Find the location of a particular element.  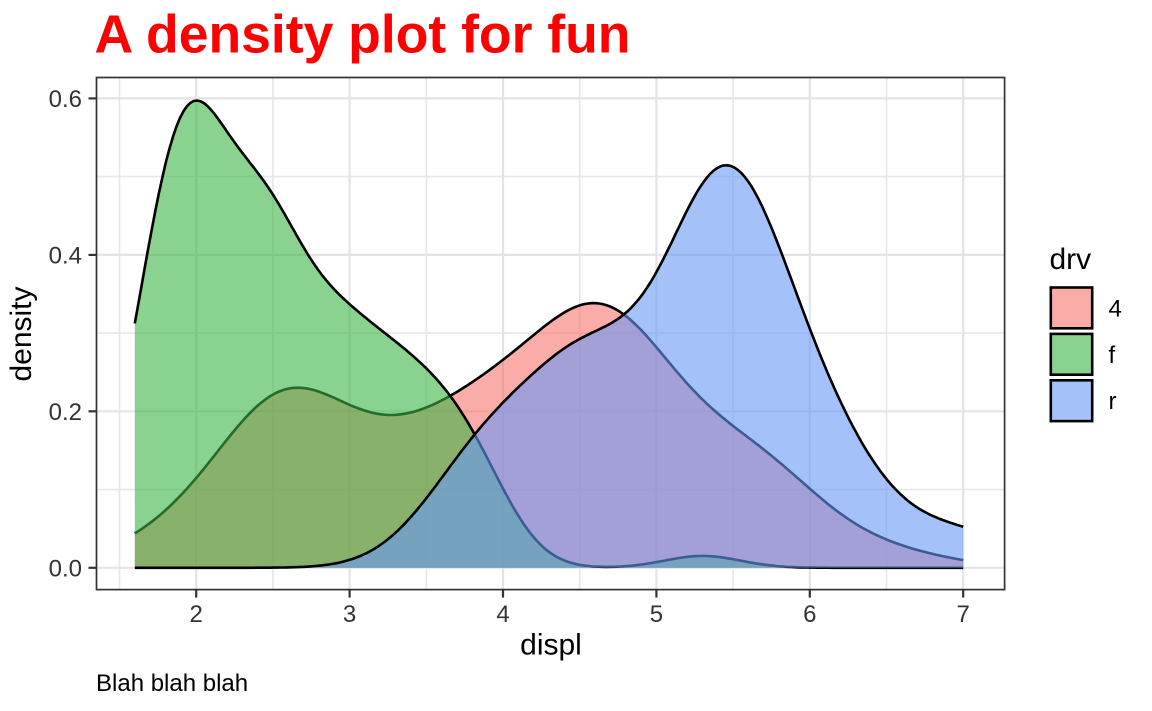

svg-text: 0.4 is located at coordinates (65, 255).